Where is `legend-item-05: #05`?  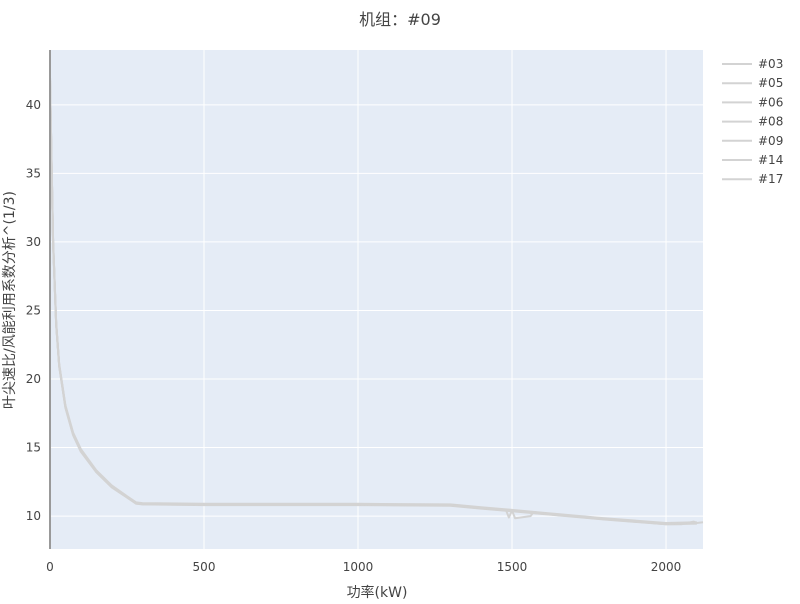
legend-item-05: #05 is located at coordinates (752, 83).